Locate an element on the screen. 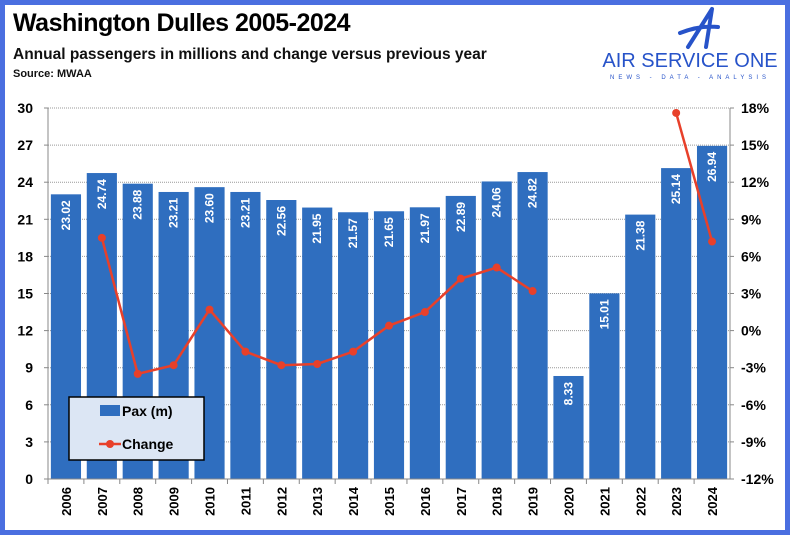  change-point-2011 is located at coordinates (245, 351).